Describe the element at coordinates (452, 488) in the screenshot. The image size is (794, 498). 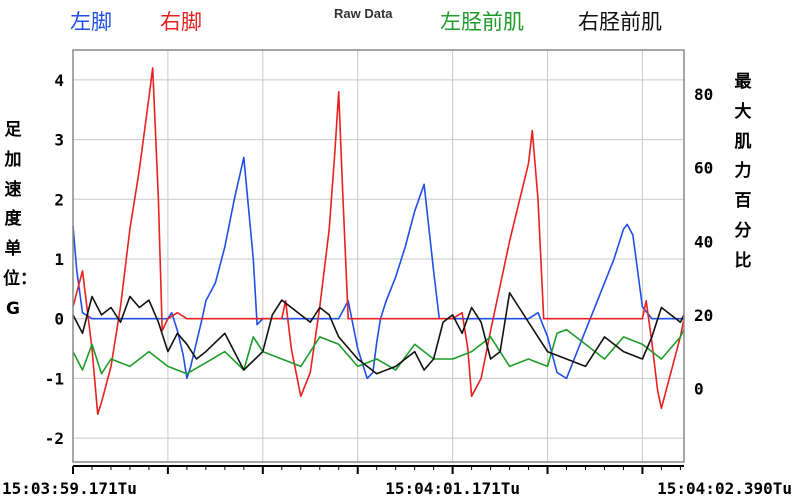
I see `x-tick-label: 15:04:01.171Tu` at that location.